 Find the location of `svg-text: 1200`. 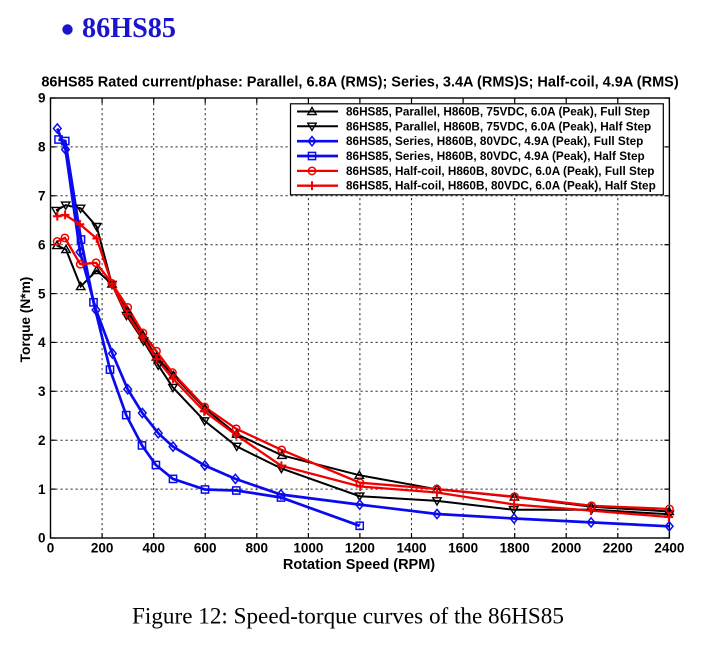

svg-text: 1200 is located at coordinates (360, 548).